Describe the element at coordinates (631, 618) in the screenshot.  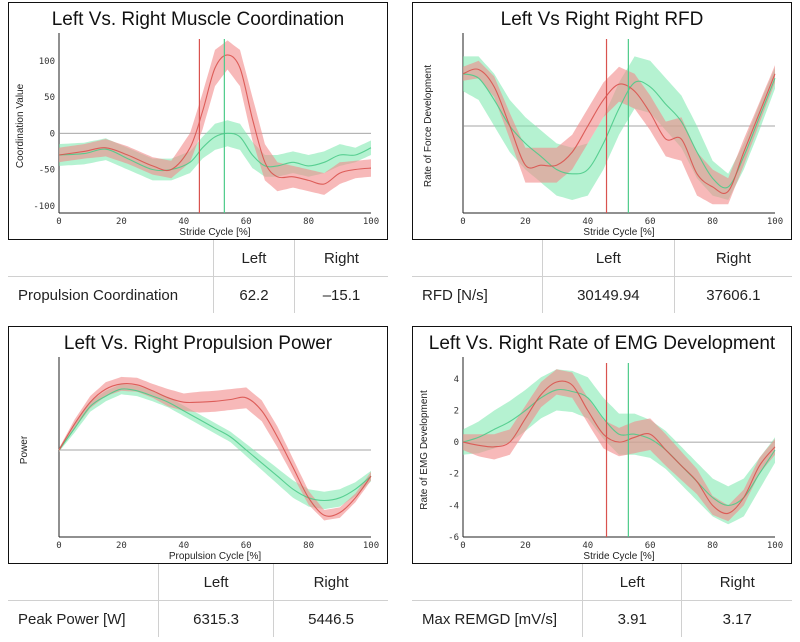
I see `metric-left-value: 3.91` at that location.